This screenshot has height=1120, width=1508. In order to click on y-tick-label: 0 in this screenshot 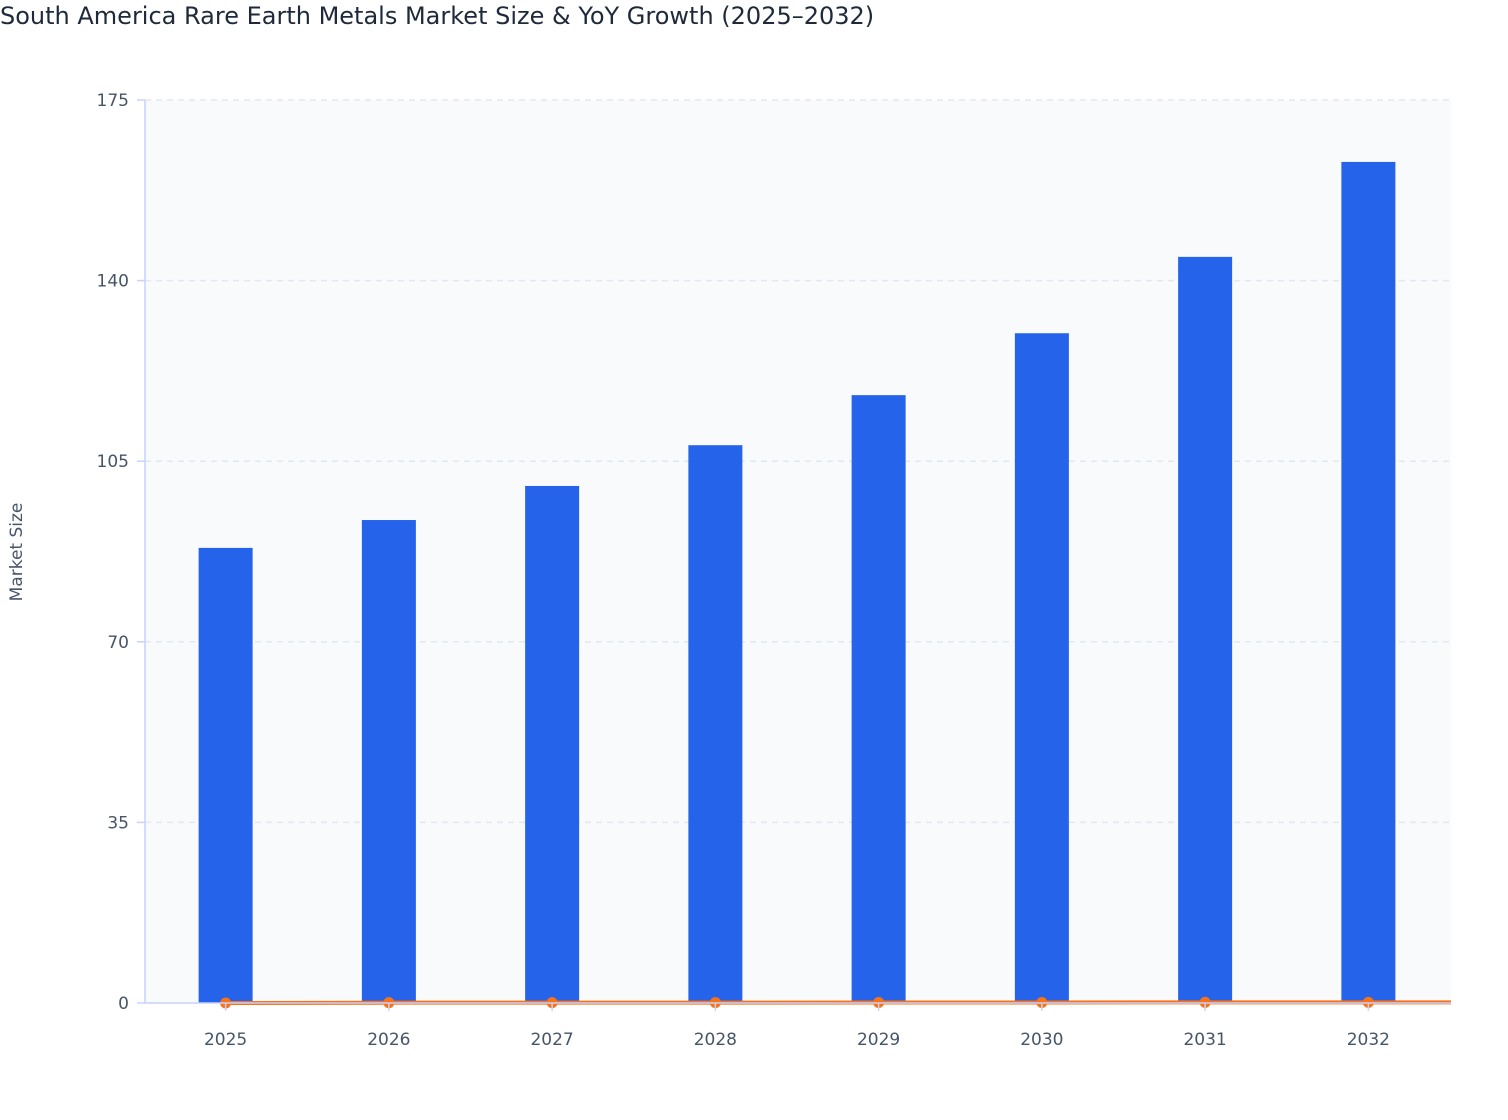, I will do `click(123, 1004)`.